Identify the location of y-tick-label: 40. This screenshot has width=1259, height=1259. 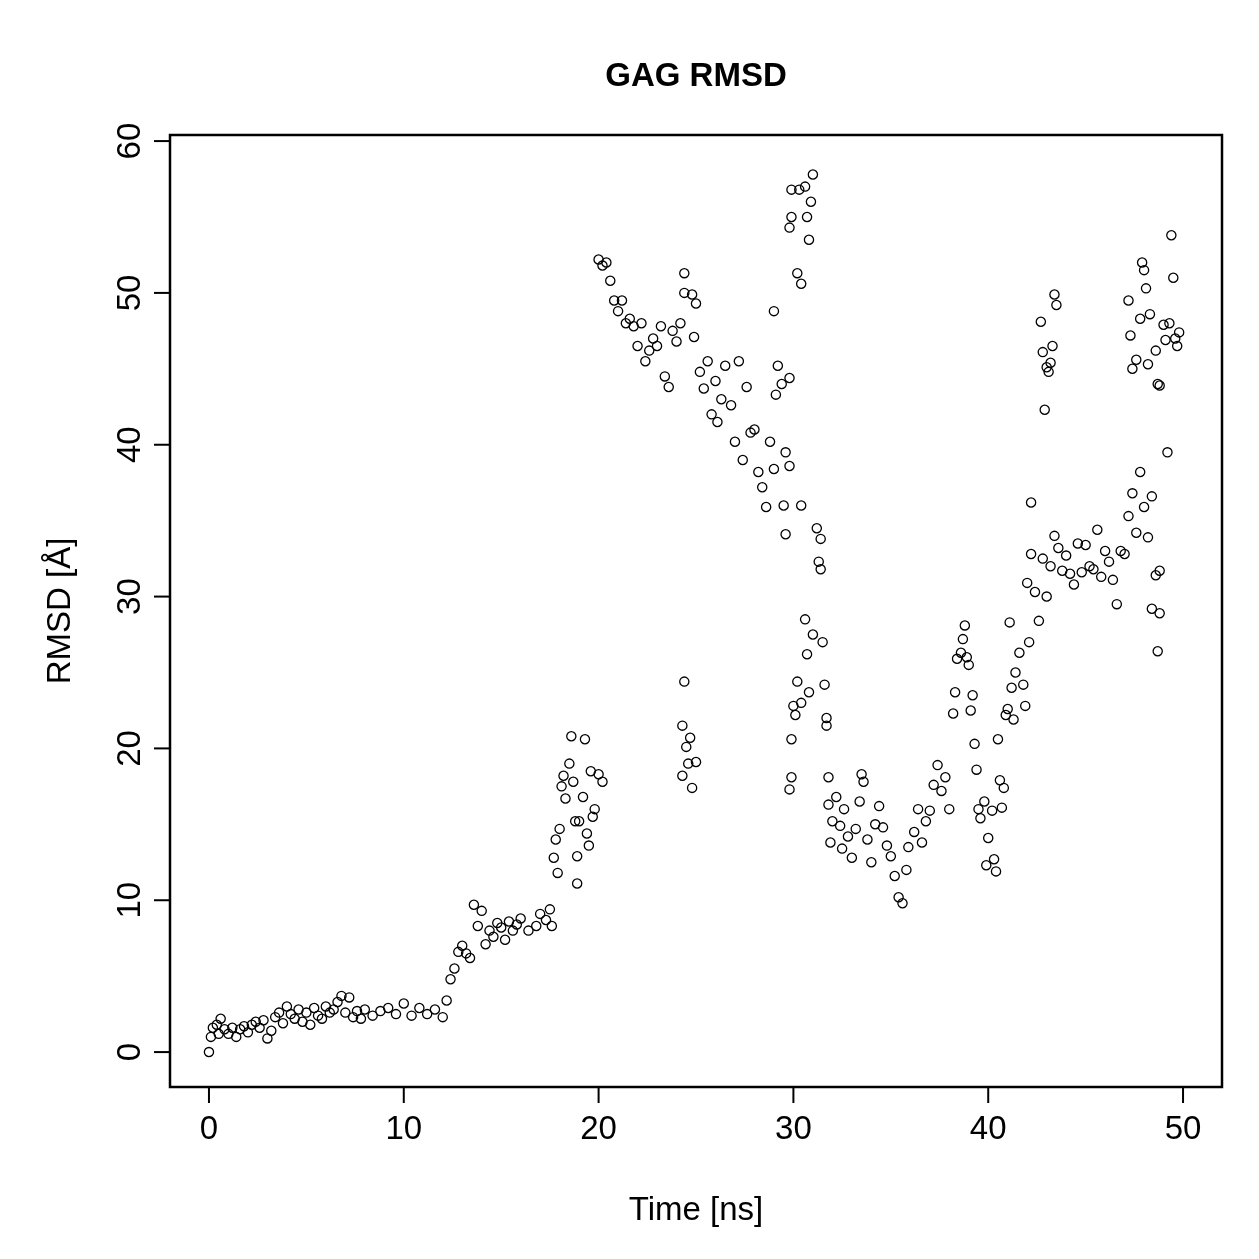
(128, 445).